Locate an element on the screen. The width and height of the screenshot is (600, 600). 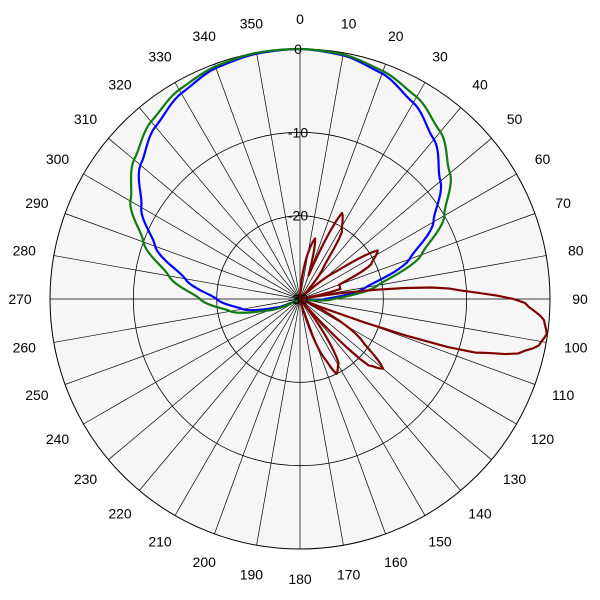
angle-tick-label: 50 is located at coordinates (515, 119).